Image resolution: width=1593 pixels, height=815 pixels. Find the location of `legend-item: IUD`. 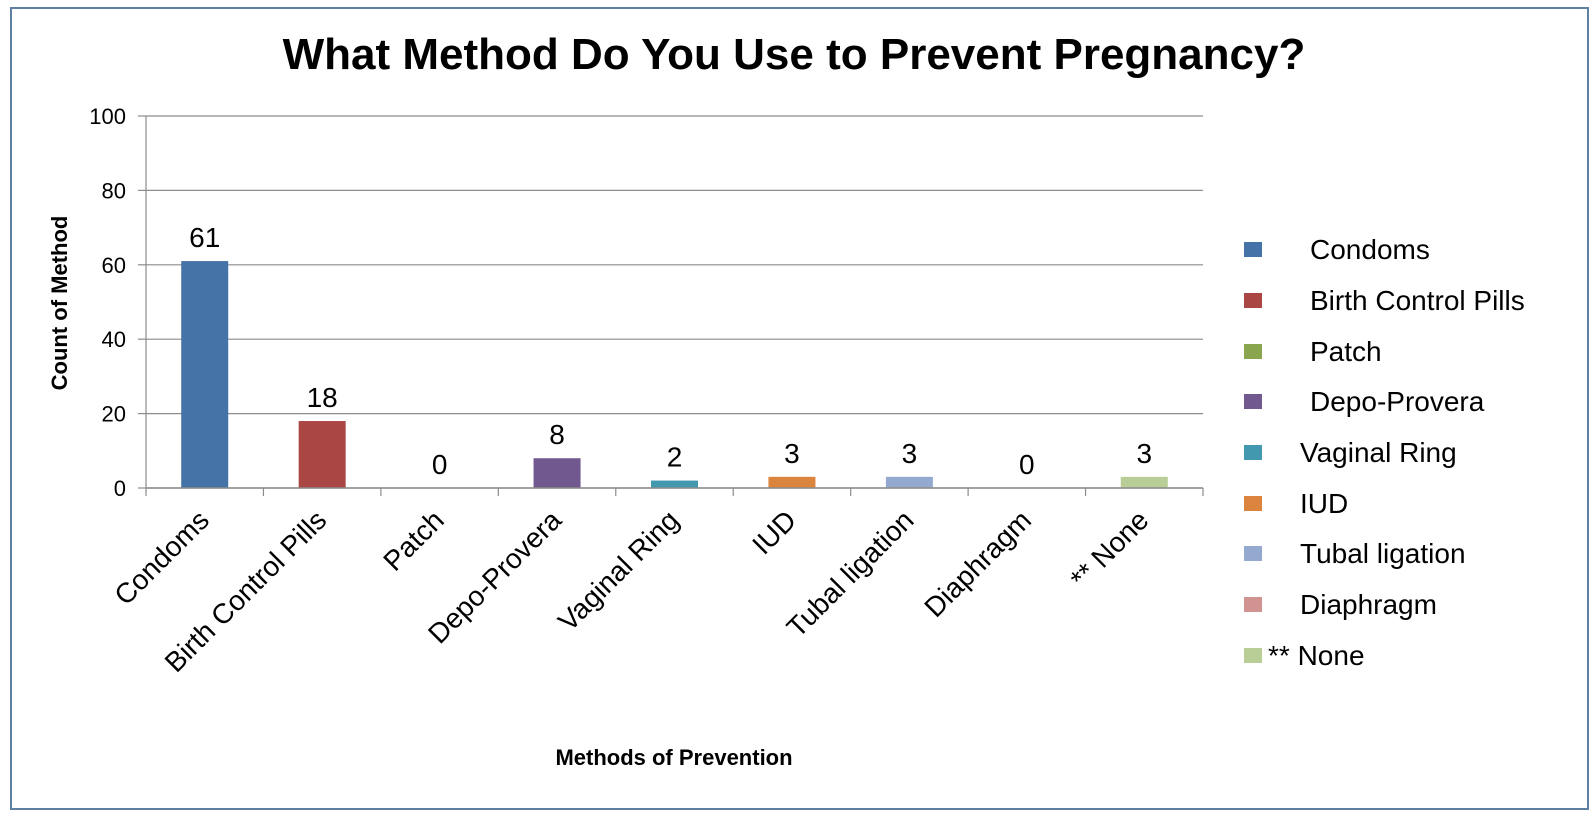

legend-item: IUD is located at coordinates (1414, 503).